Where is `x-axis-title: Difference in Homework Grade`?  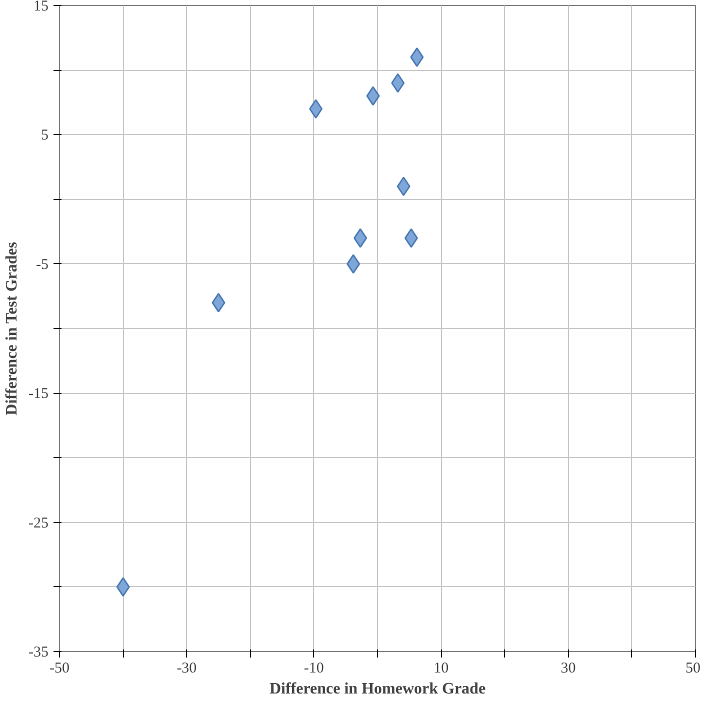
x-axis-title: Difference in Homework Grade is located at coordinates (377, 689).